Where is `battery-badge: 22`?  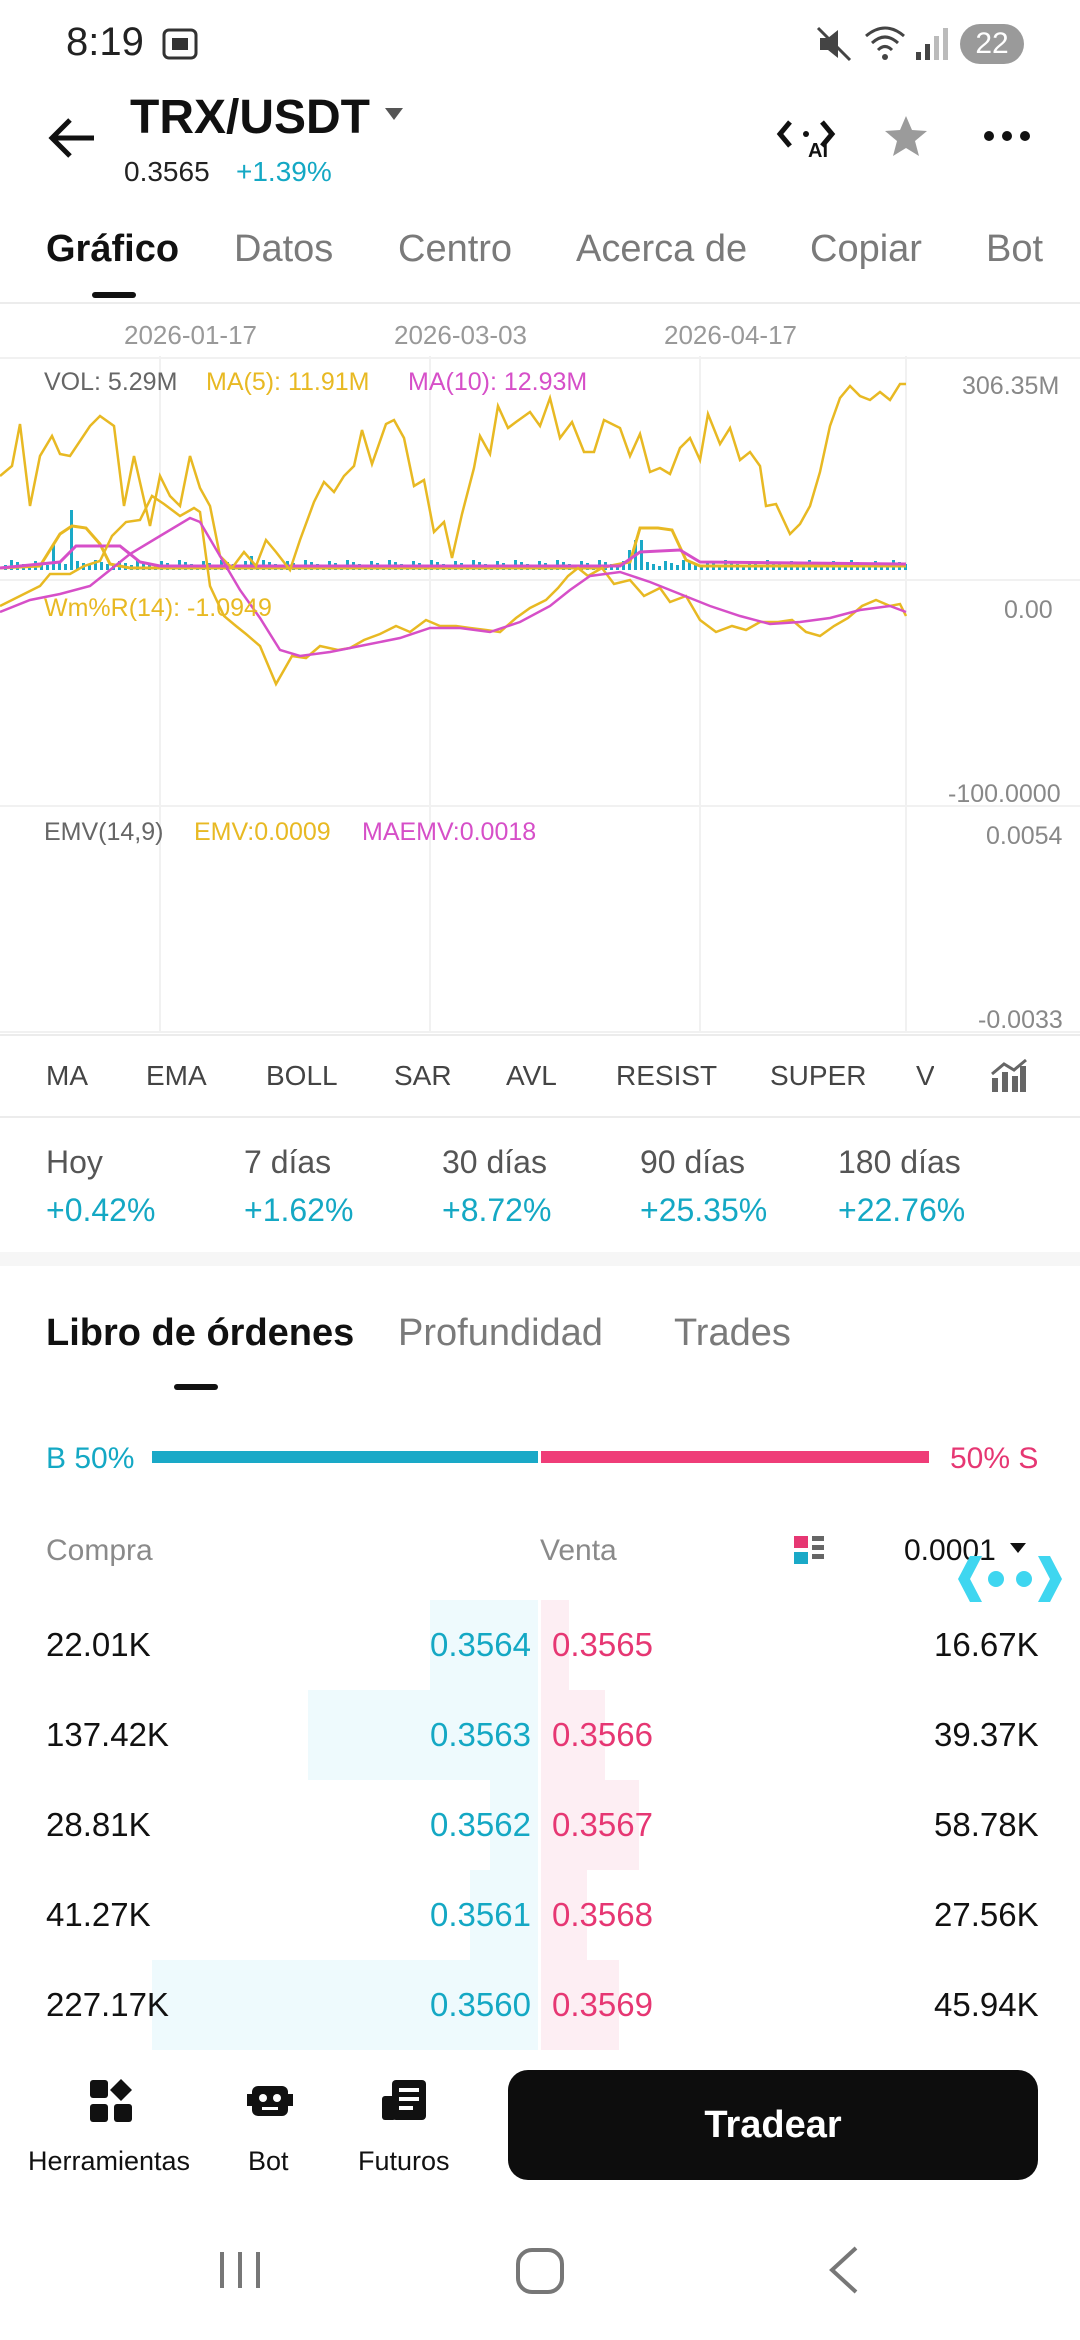 battery-badge: 22 is located at coordinates (992, 44).